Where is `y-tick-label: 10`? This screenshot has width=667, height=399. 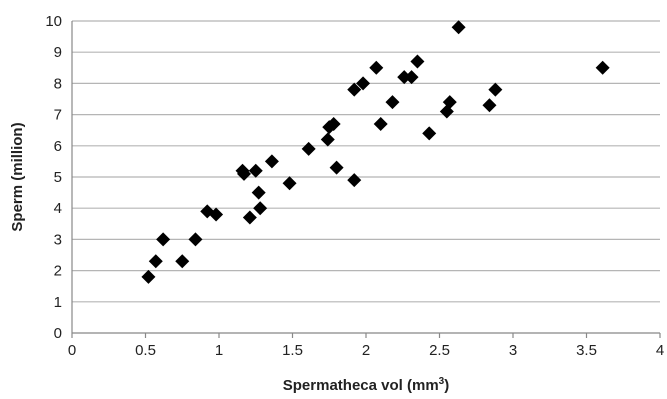
y-tick-label: 10 is located at coordinates (53, 21).